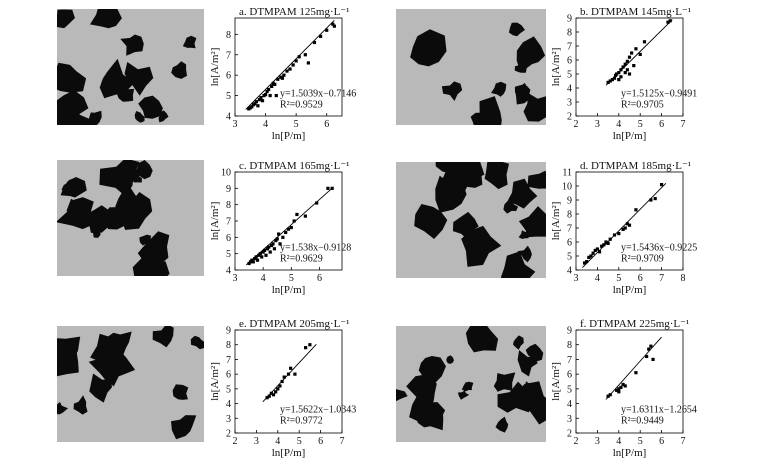 The image size is (773, 475). Describe the element at coordinates (226, 173) in the screenshot. I see `y-tick-label: 10` at that location.